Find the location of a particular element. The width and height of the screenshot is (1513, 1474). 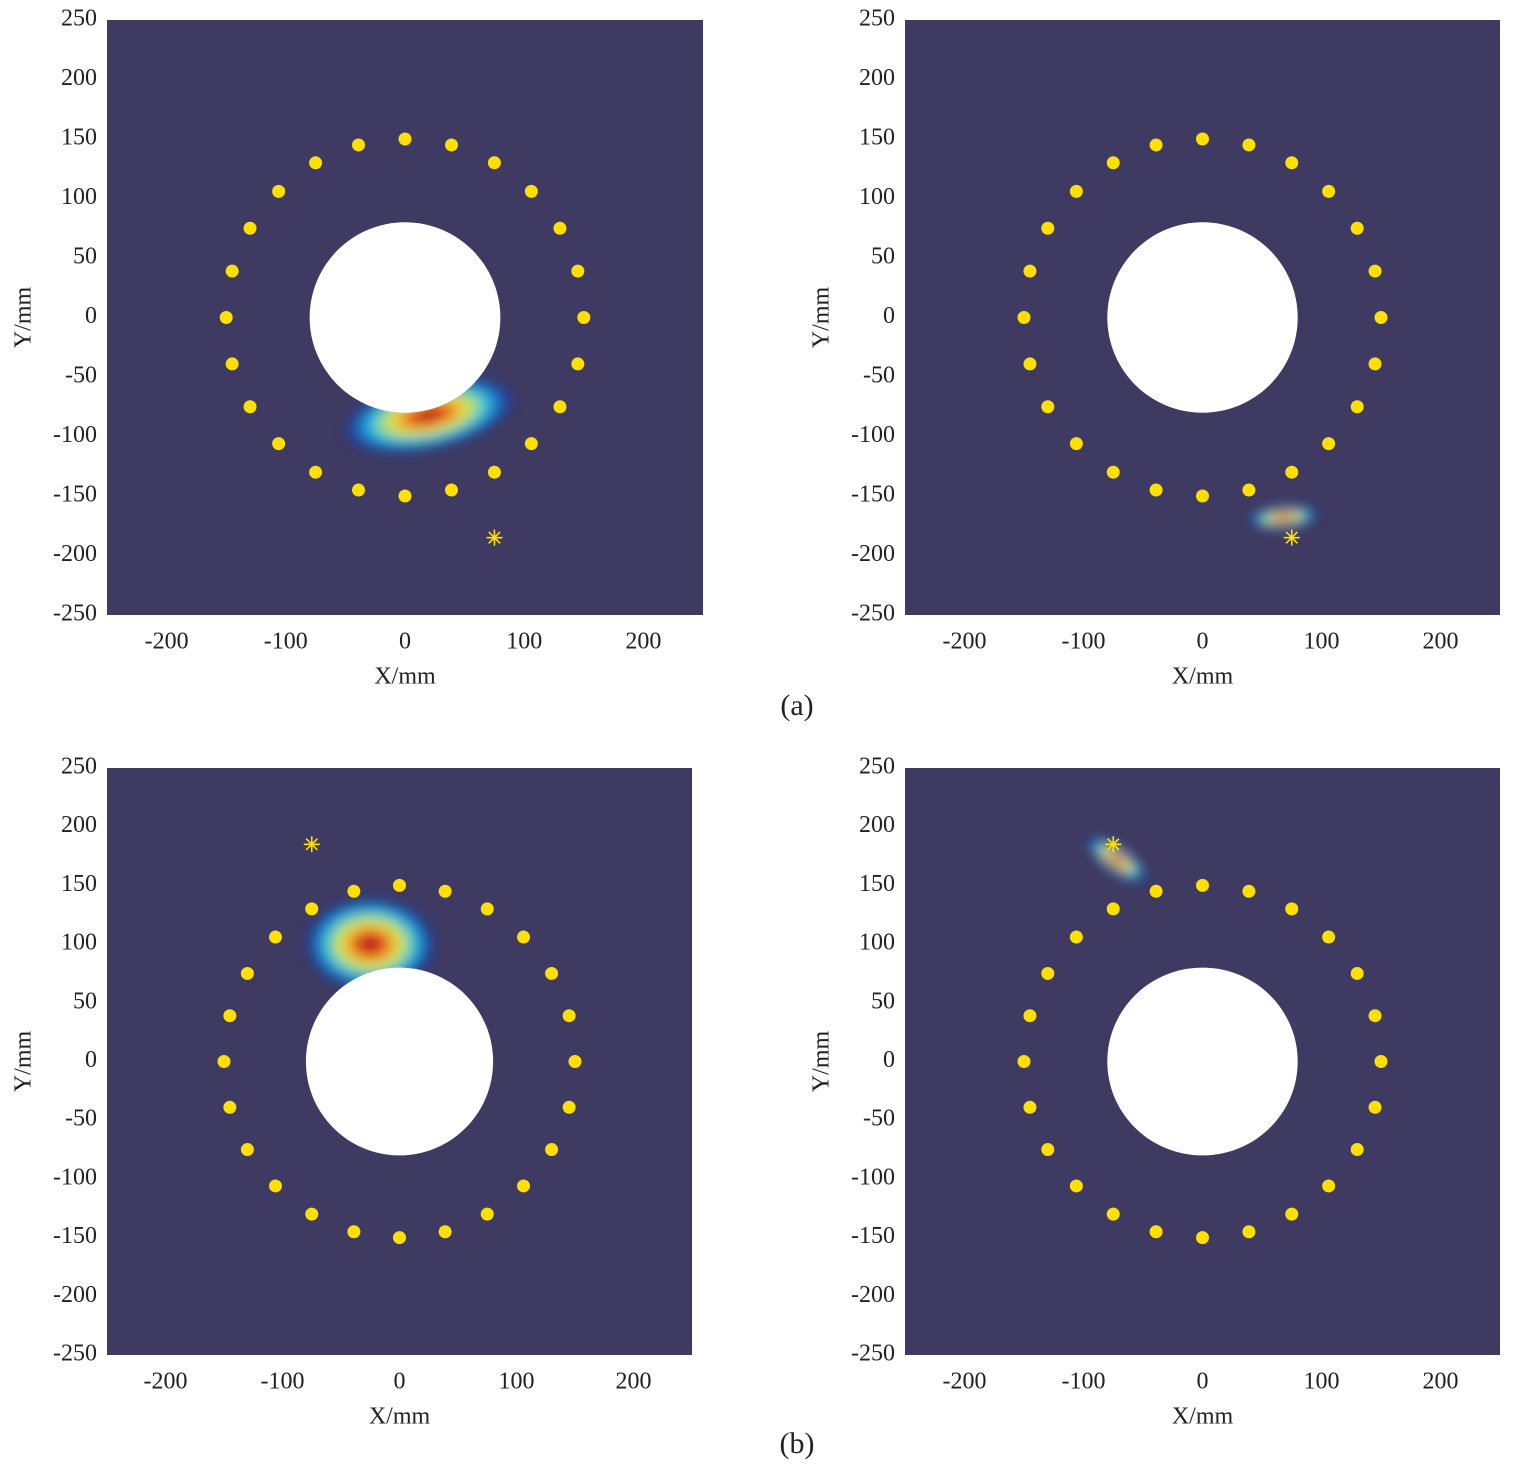

y-tick-label: 150 is located at coordinates (877, 138).